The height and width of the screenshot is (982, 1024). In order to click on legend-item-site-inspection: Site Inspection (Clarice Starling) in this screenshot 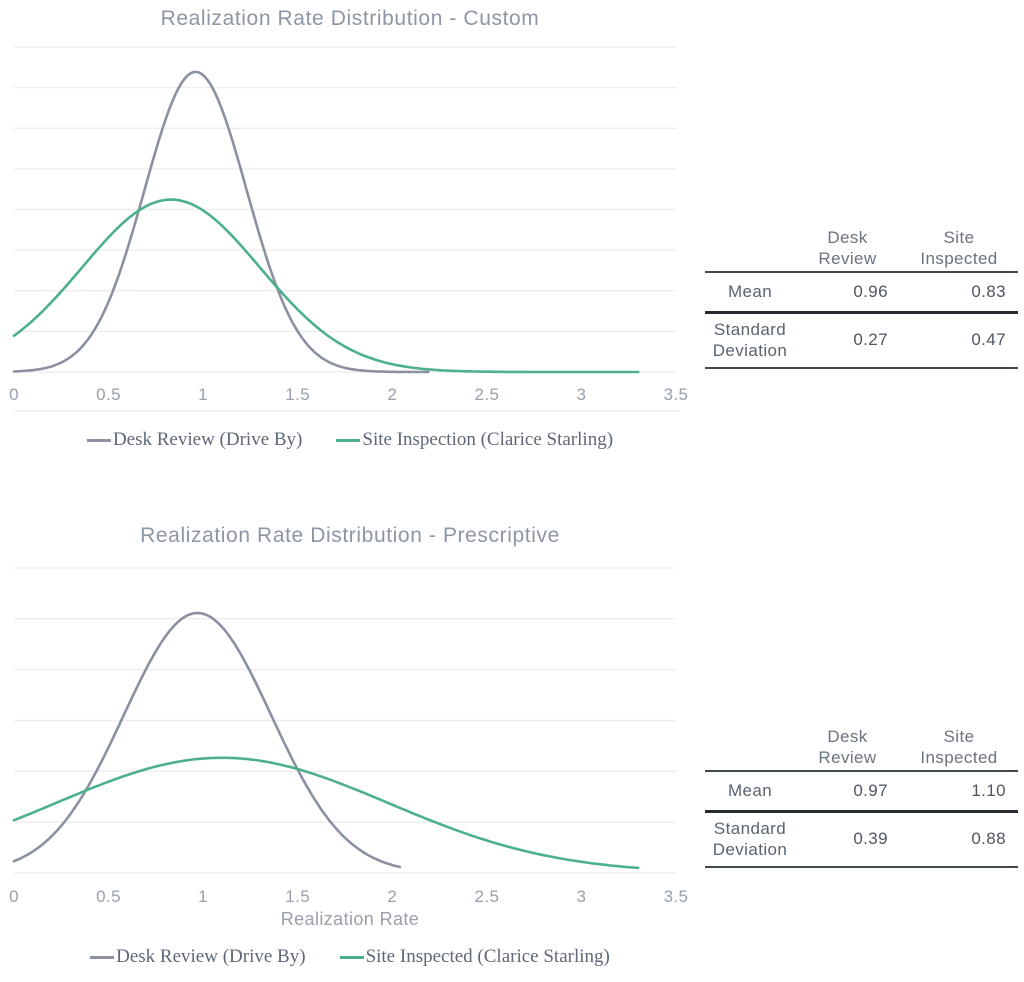, I will do `click(474, 440)`.